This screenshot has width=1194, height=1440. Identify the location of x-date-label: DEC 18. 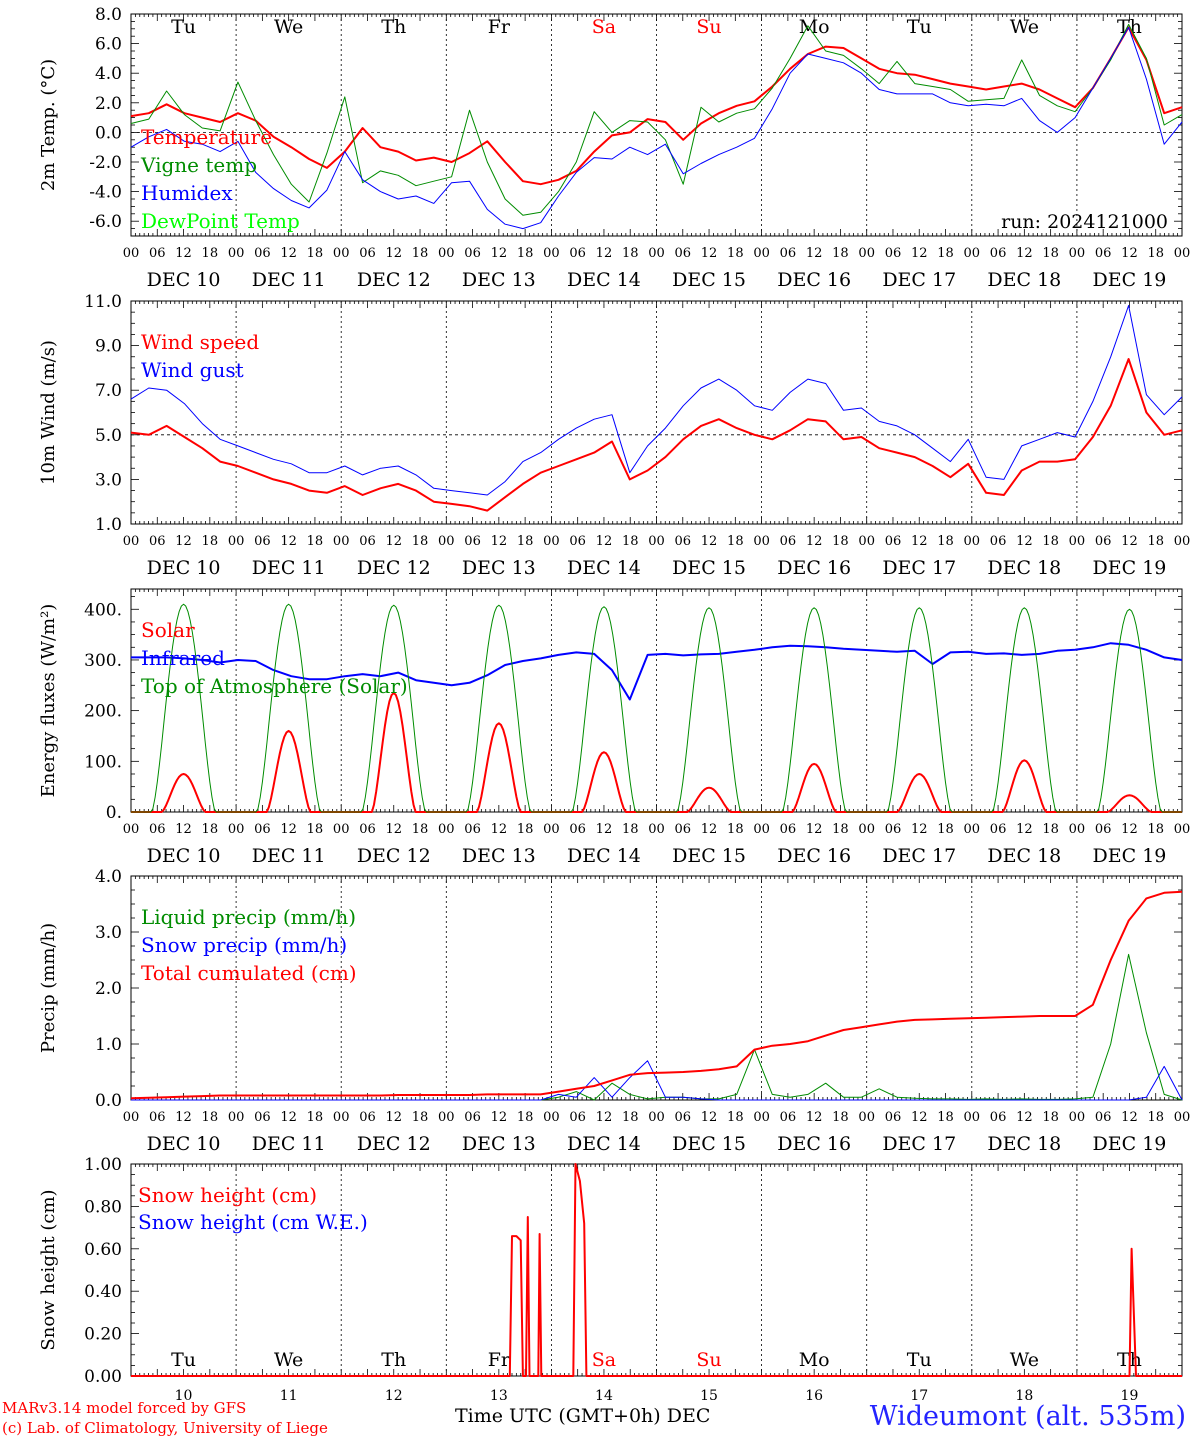
(1024, 856).